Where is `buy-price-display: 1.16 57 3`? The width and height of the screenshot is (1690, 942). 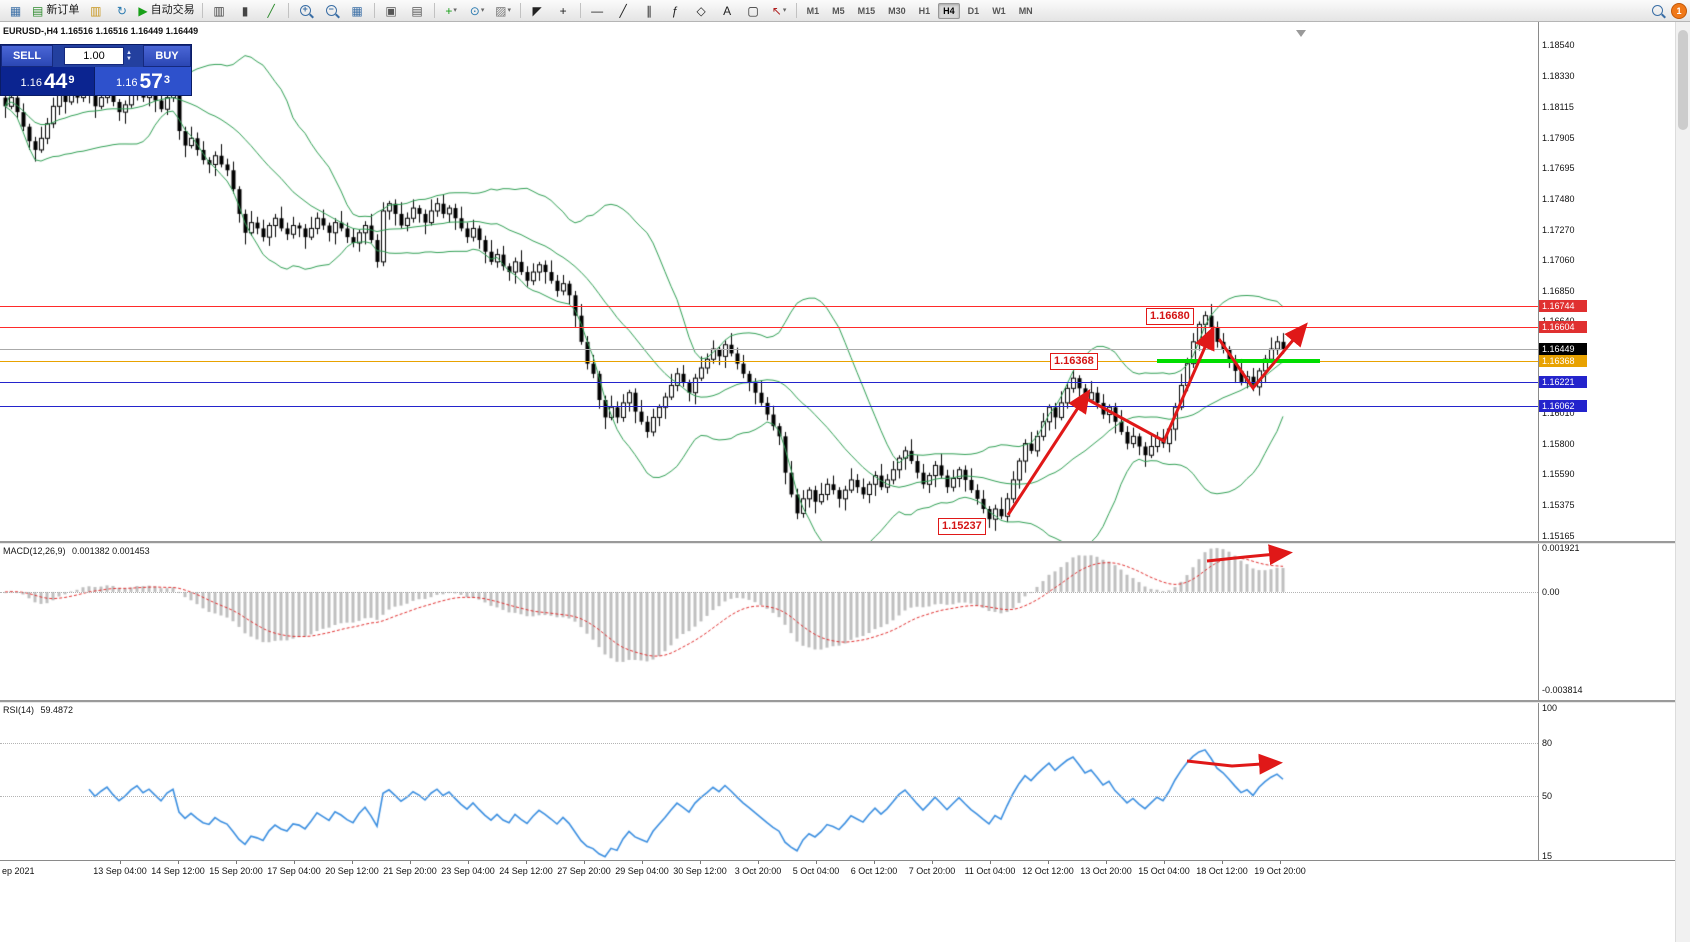
buy-price-display: 1.16 57 3 is located at coordinates (143, 81).